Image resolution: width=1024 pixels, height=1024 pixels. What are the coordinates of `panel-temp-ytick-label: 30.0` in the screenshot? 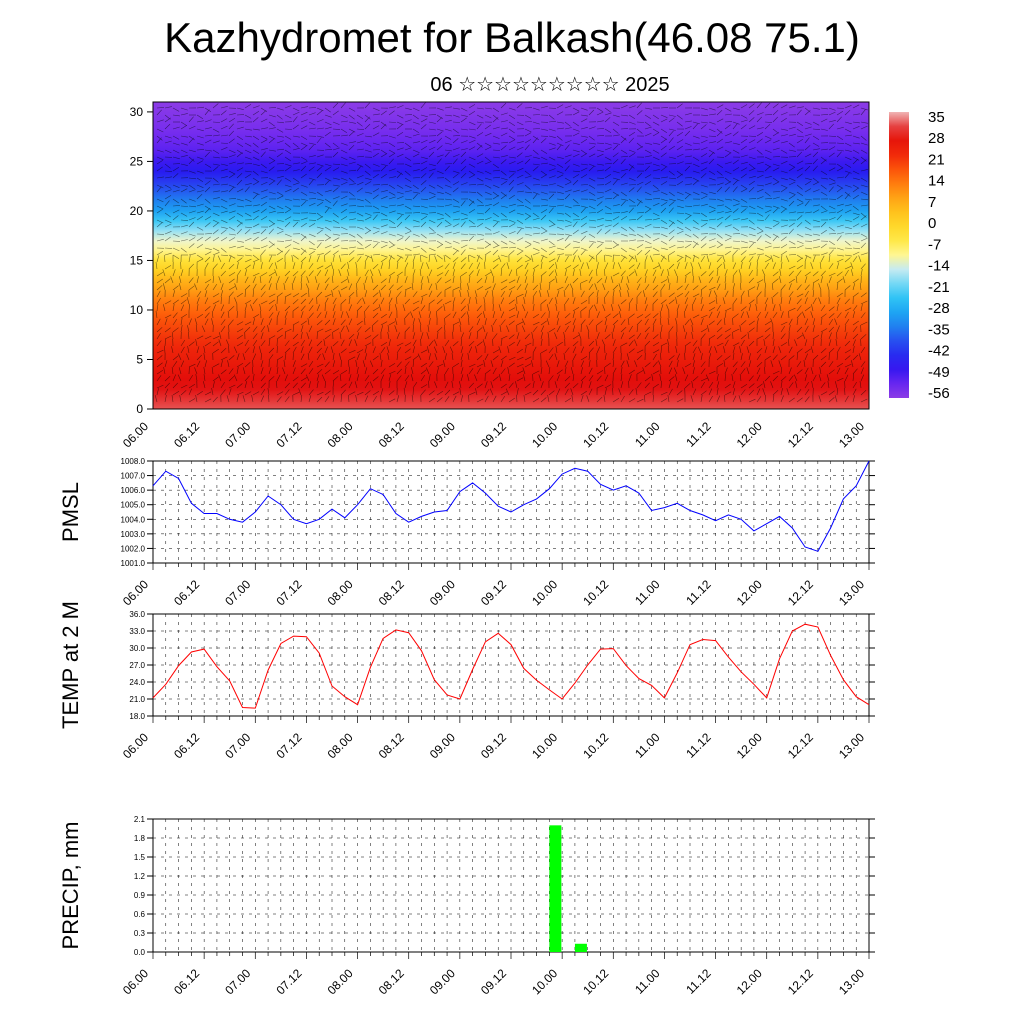 It's located at (137, 648).